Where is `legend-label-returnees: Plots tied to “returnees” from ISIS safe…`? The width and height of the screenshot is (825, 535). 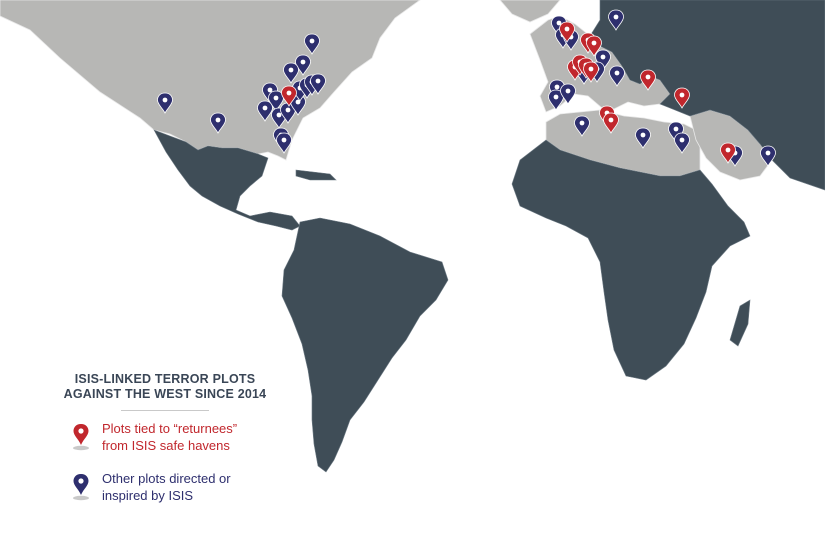
legend-label-returnees: Plots tied to “returnees” from ISIS safe… is located at coordinates (170, 437).